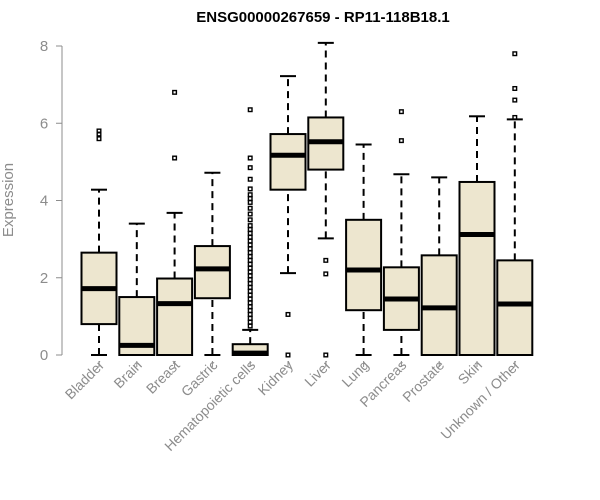 The width and height of the screenshot is (600, 500). What do you see at coordinates (85, 380) in the screenshot?
I see `x-tick-label: Bladder` at bounding box center [85, 380].